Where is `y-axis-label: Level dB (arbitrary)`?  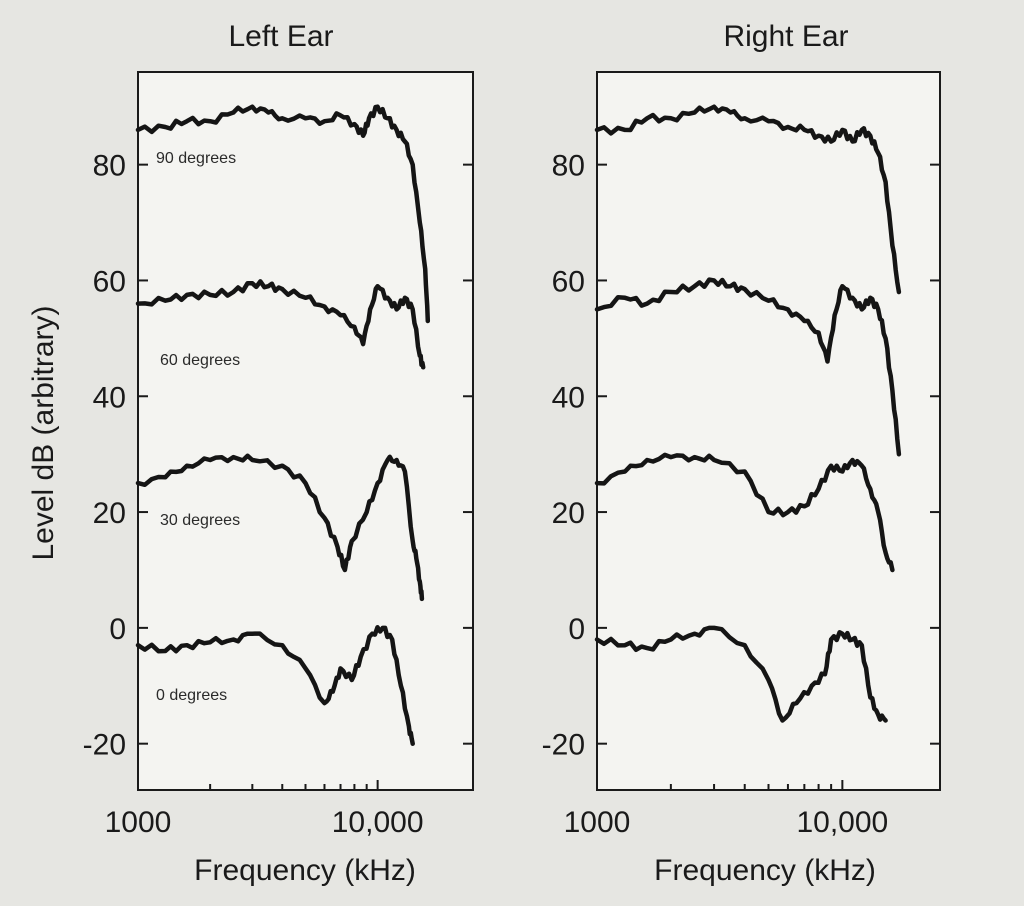
y-axis-label: Level dB (arbitrary) is located at coordinates (43, 432).